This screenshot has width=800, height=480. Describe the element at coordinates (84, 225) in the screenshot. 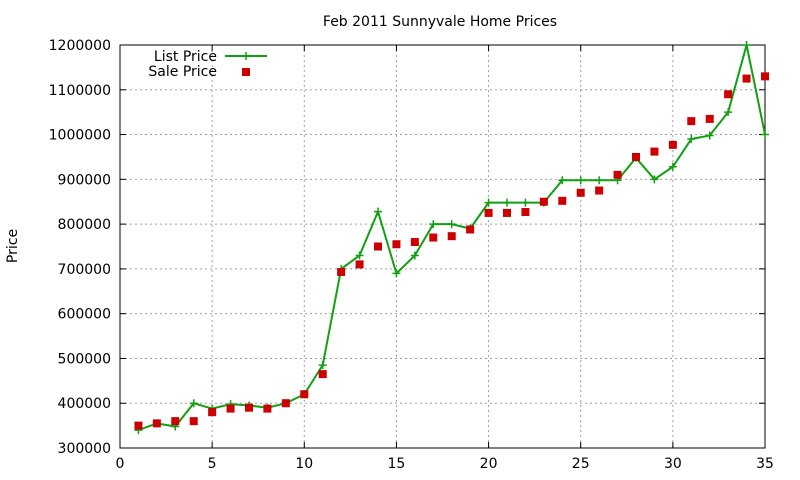

I see `y-tick-label: 800000` at that location.